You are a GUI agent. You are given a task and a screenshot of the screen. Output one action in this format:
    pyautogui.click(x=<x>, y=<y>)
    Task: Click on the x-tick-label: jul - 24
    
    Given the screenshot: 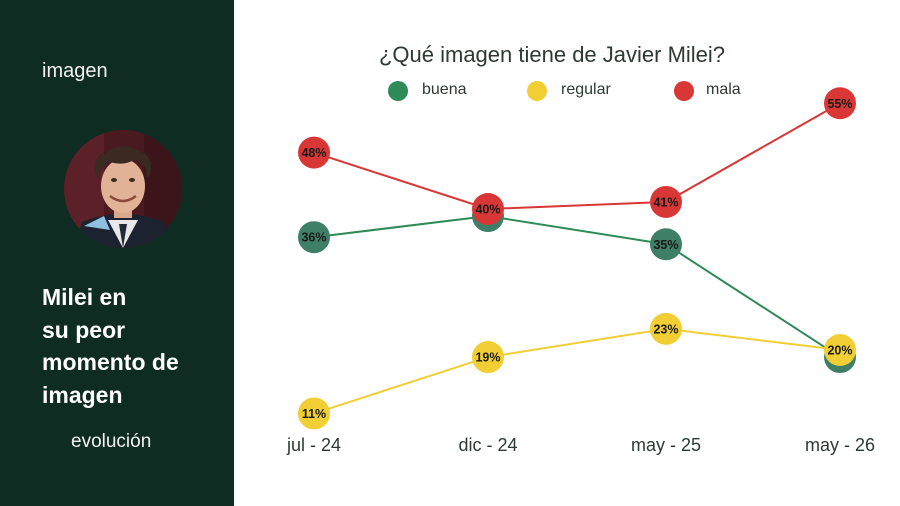 What is the action you would take?
    pyautogui.click(x=313, y=445)
    